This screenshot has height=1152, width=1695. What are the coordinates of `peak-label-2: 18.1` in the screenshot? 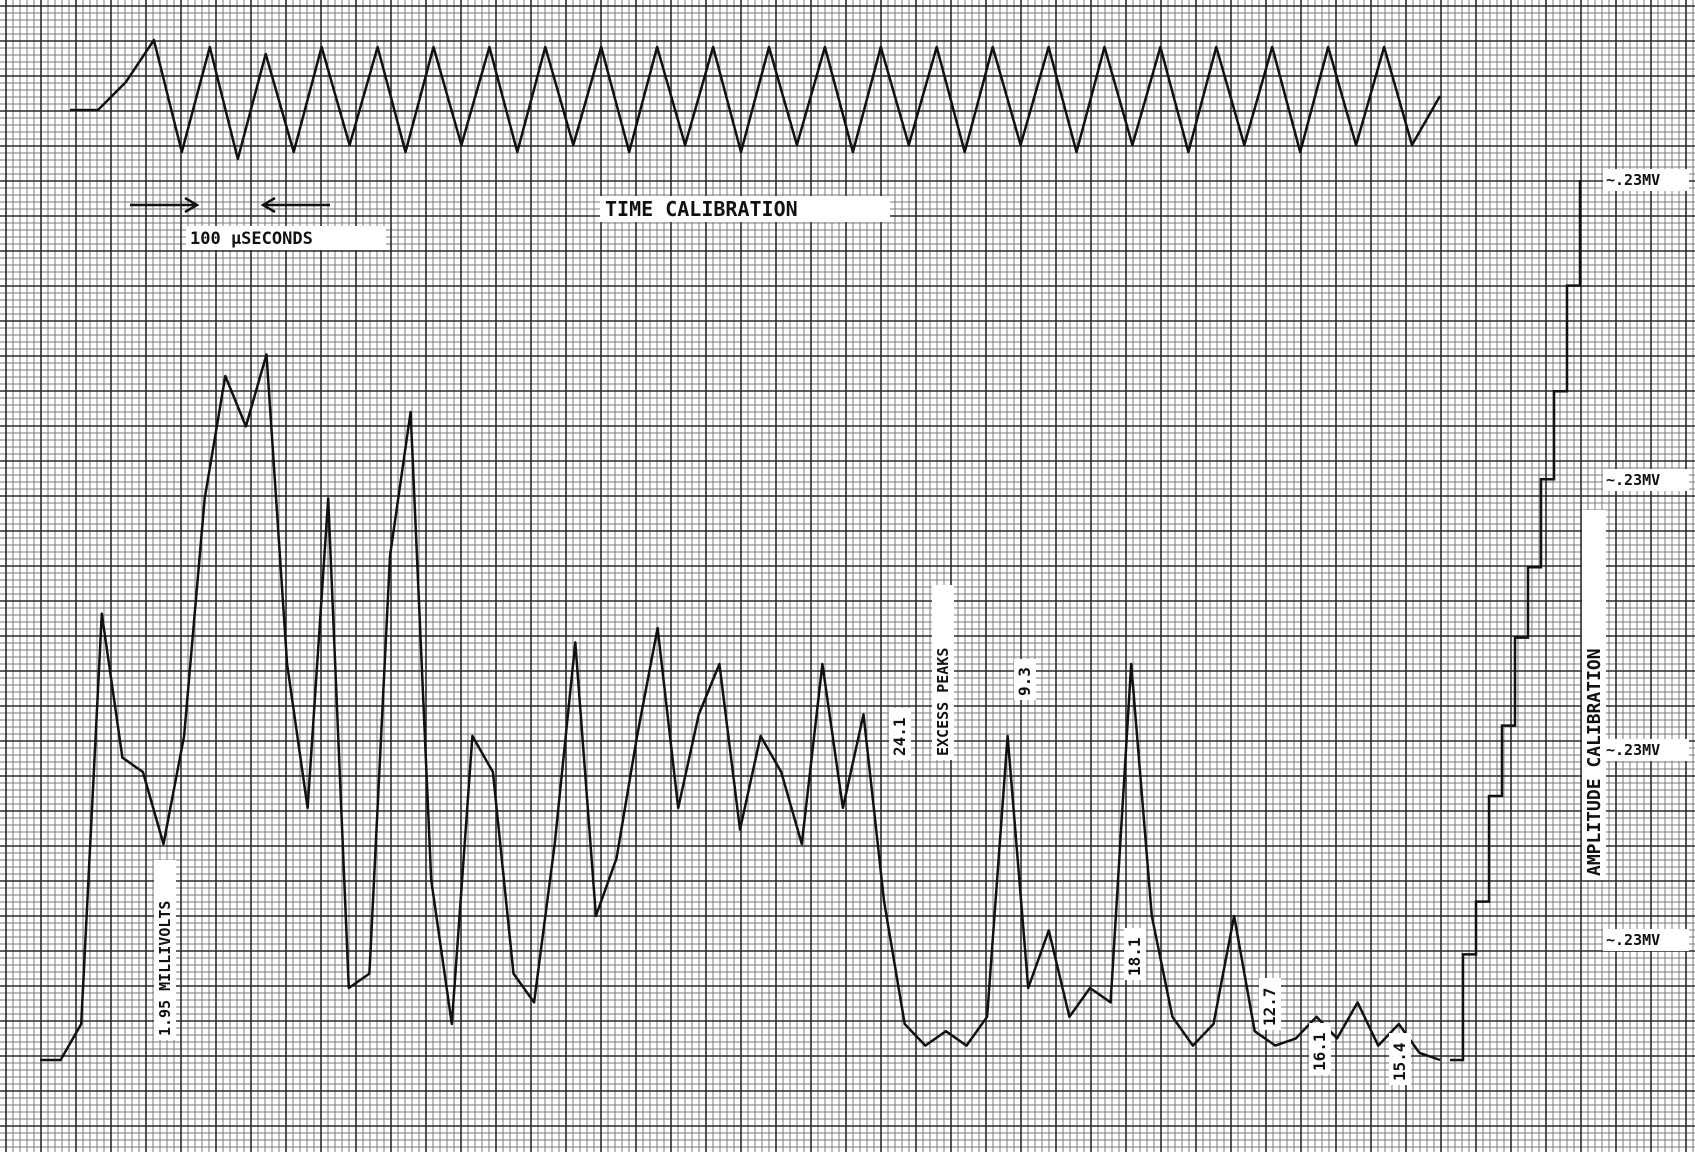 It's located at (1135, 954).